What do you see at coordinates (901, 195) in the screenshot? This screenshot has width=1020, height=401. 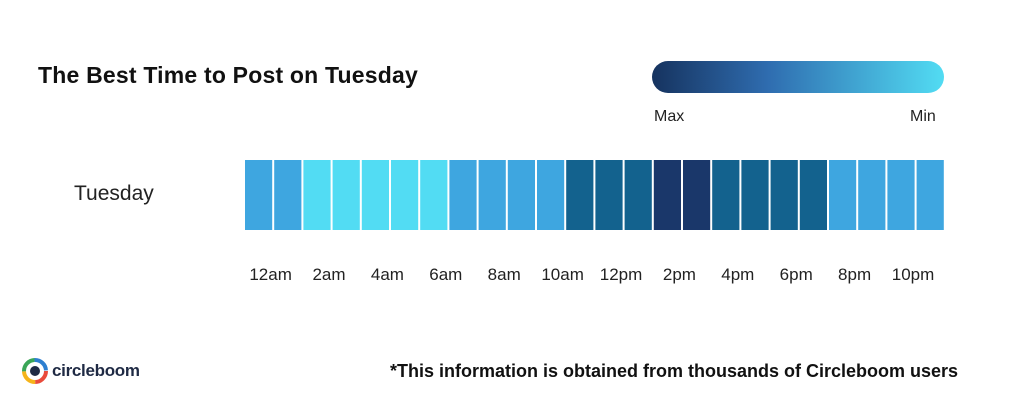 I see `heatmap-cell-10pm` at bounding box center [901, 195].